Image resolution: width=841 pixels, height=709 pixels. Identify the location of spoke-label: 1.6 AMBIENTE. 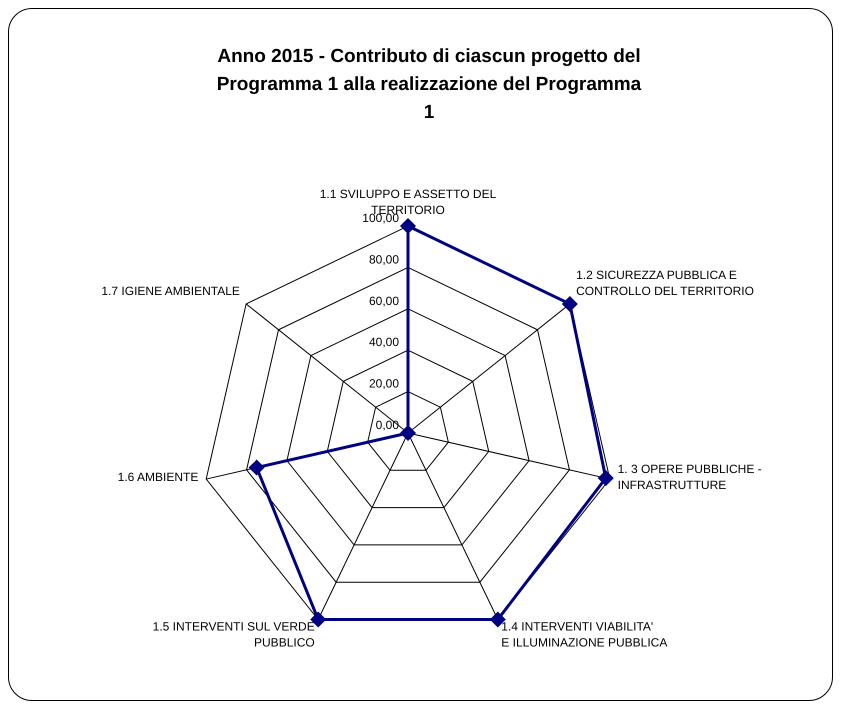
(158, 477).